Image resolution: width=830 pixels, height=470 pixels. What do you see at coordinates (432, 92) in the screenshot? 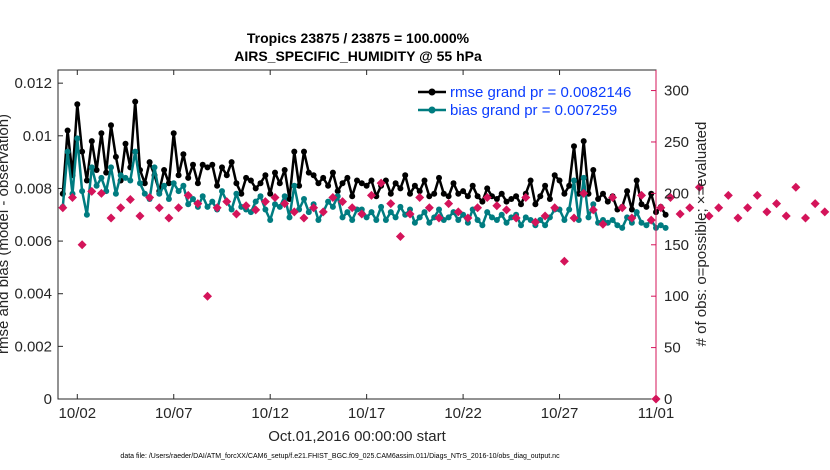
I see `legend-rmse-marker` at bounding box center [432, 92].